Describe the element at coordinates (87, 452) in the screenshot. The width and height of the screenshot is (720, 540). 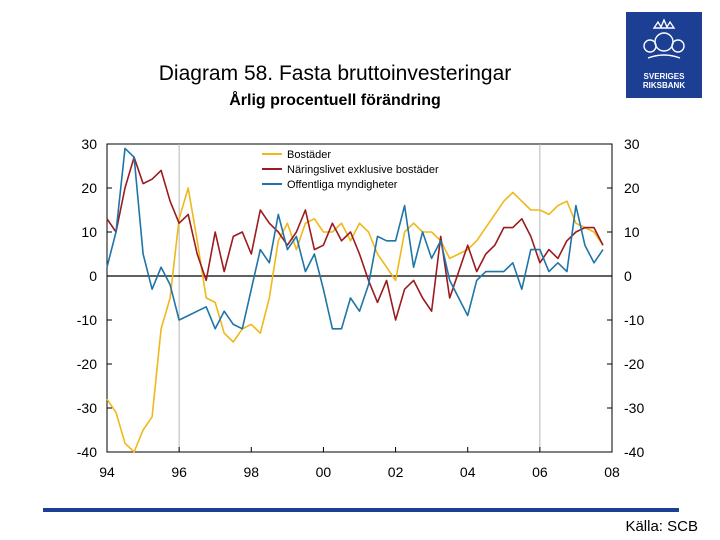
I see `y-tick-label-left: -40` at that location.